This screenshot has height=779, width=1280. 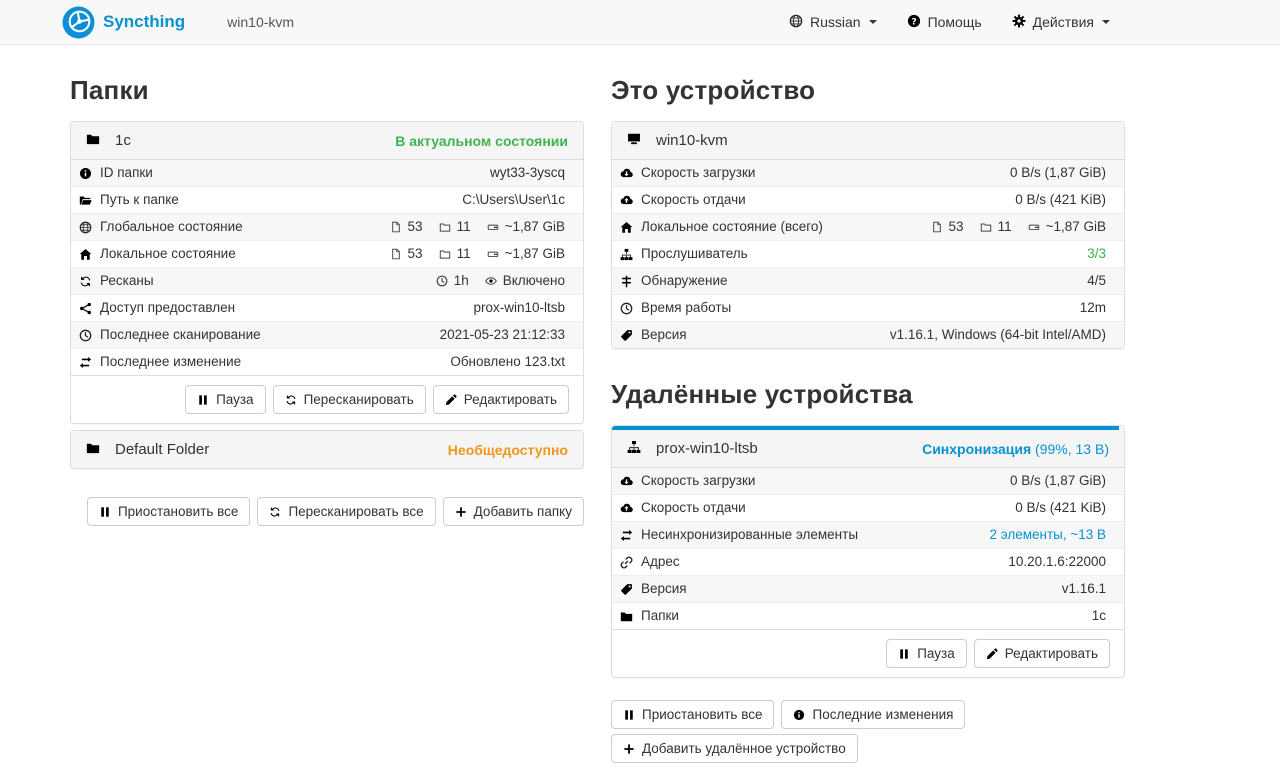 What do you see at coordinates (626, 562) in the screenshot?
I see `link-icon` at bounding box center [626, 562].